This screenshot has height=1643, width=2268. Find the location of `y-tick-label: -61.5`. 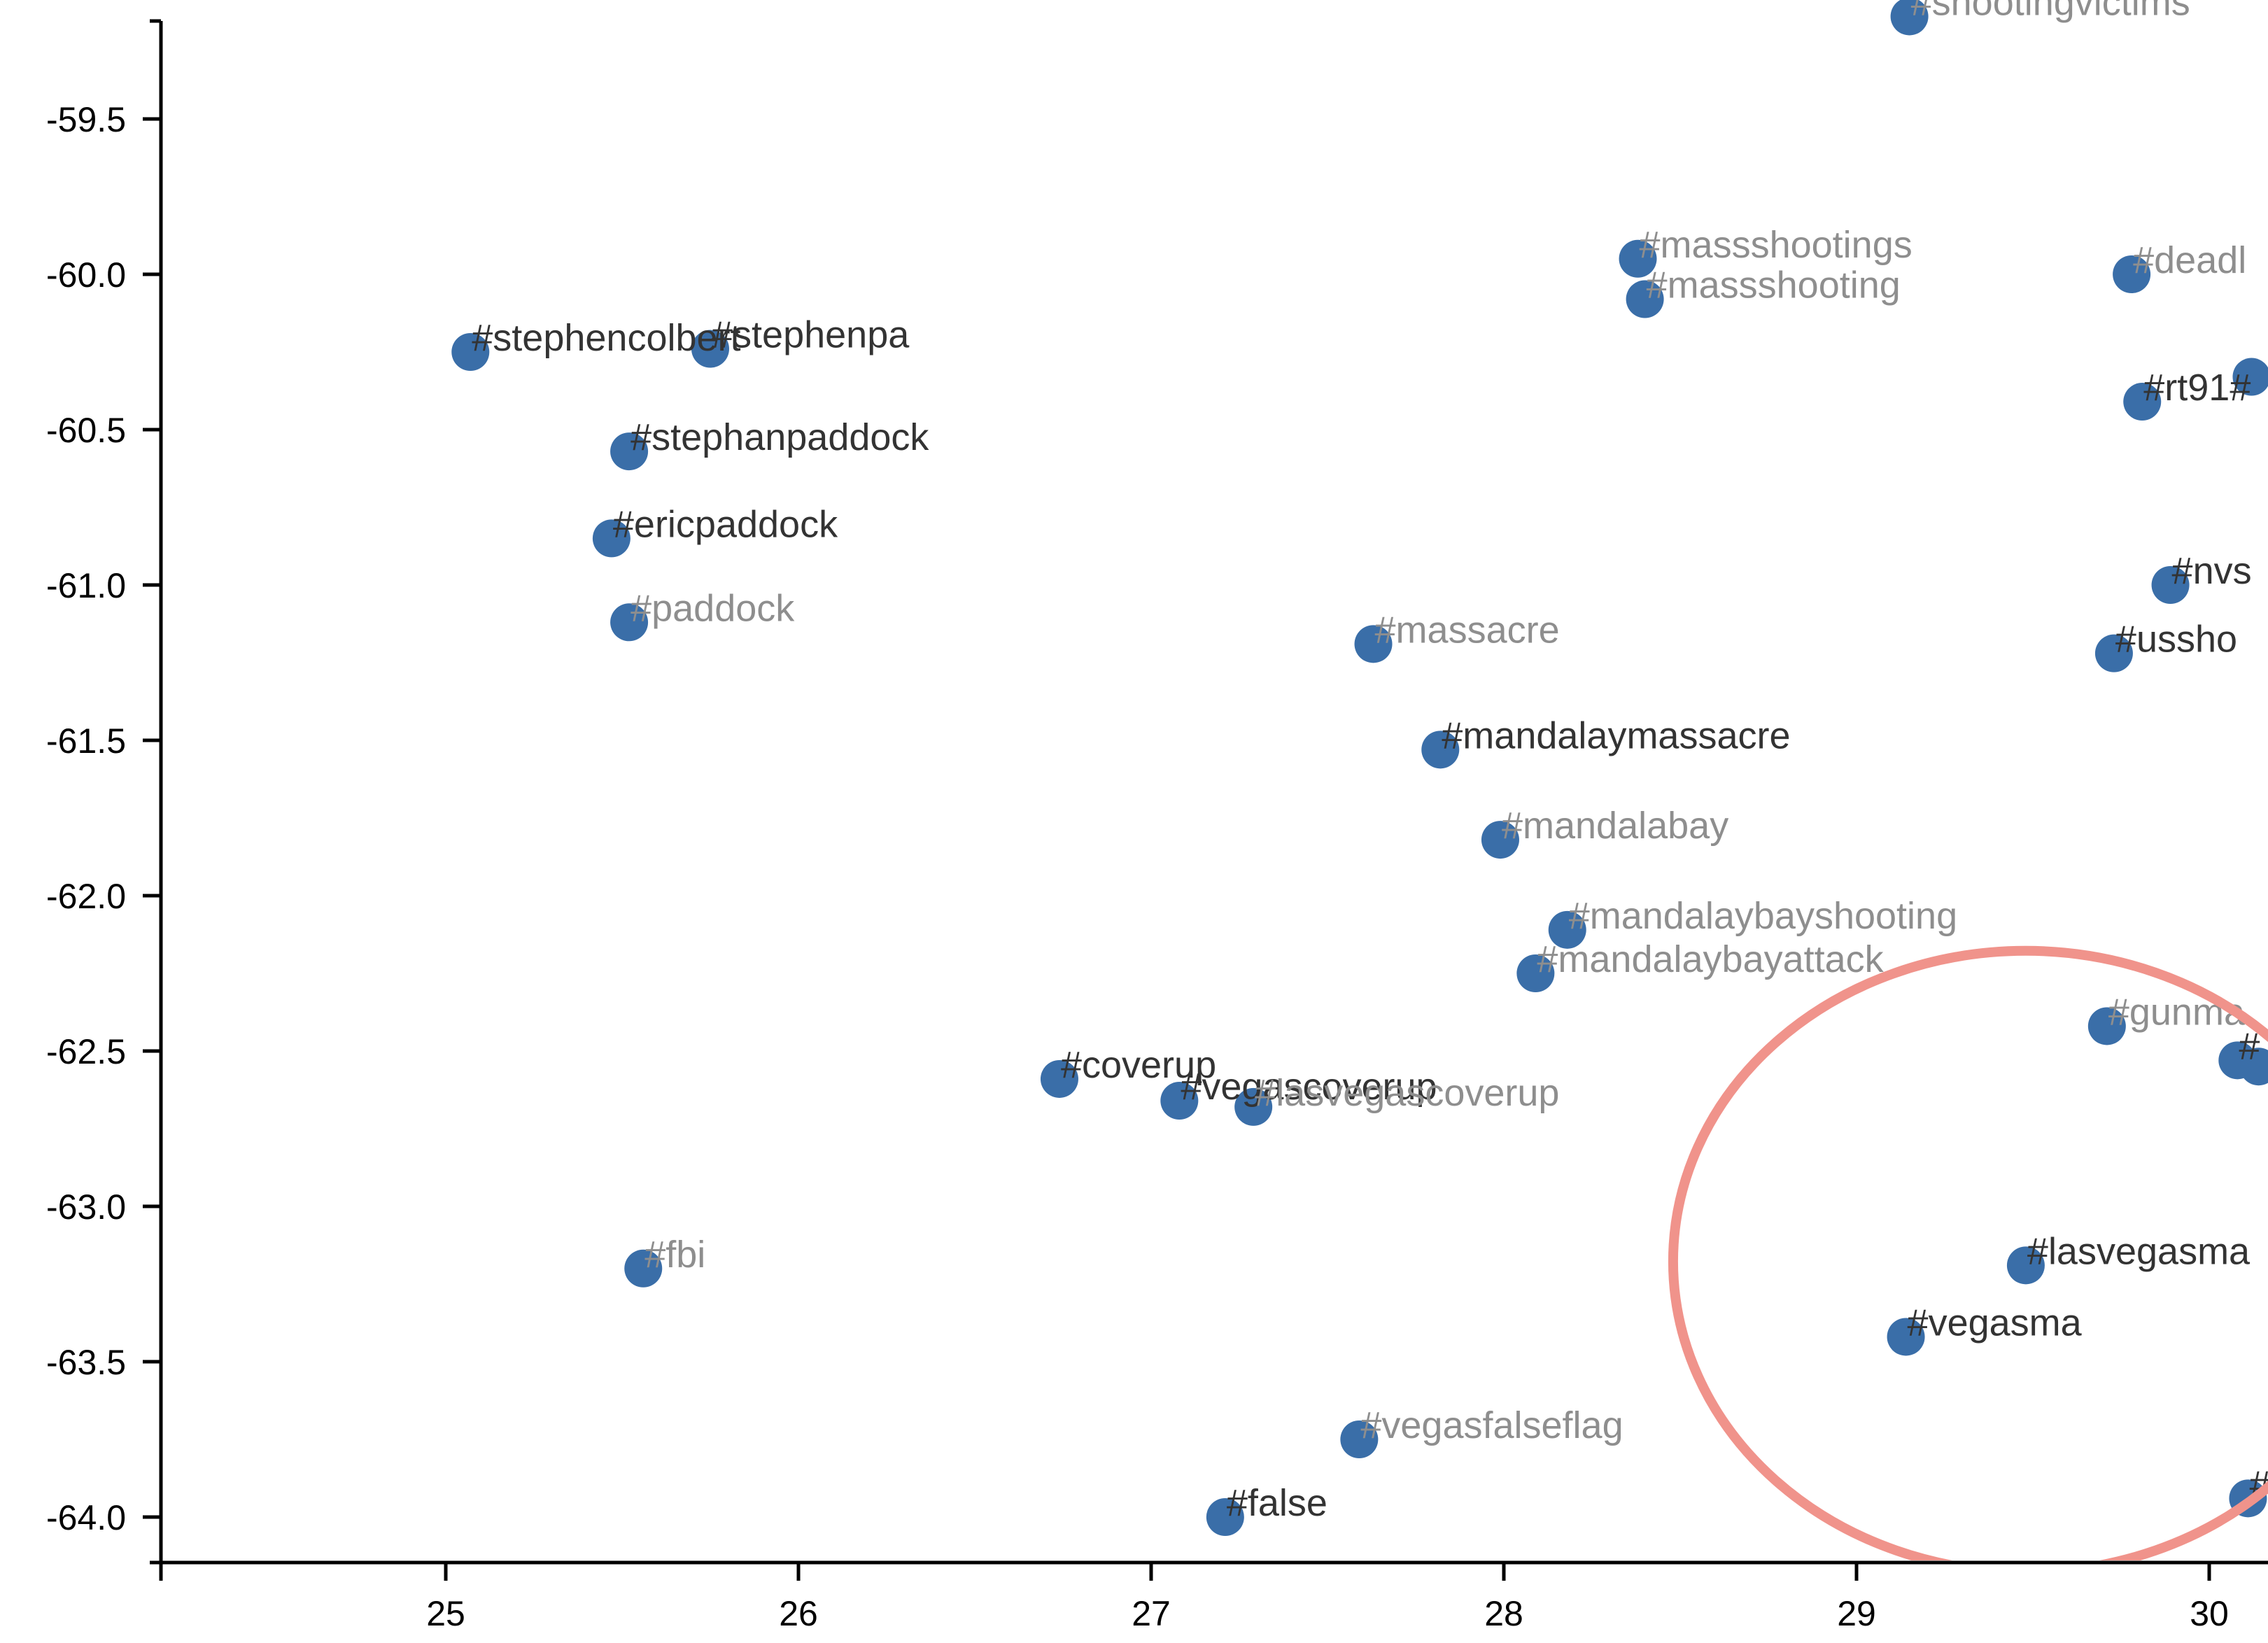

y-tick-label: -61.5 is located at coordinates (86, 741).